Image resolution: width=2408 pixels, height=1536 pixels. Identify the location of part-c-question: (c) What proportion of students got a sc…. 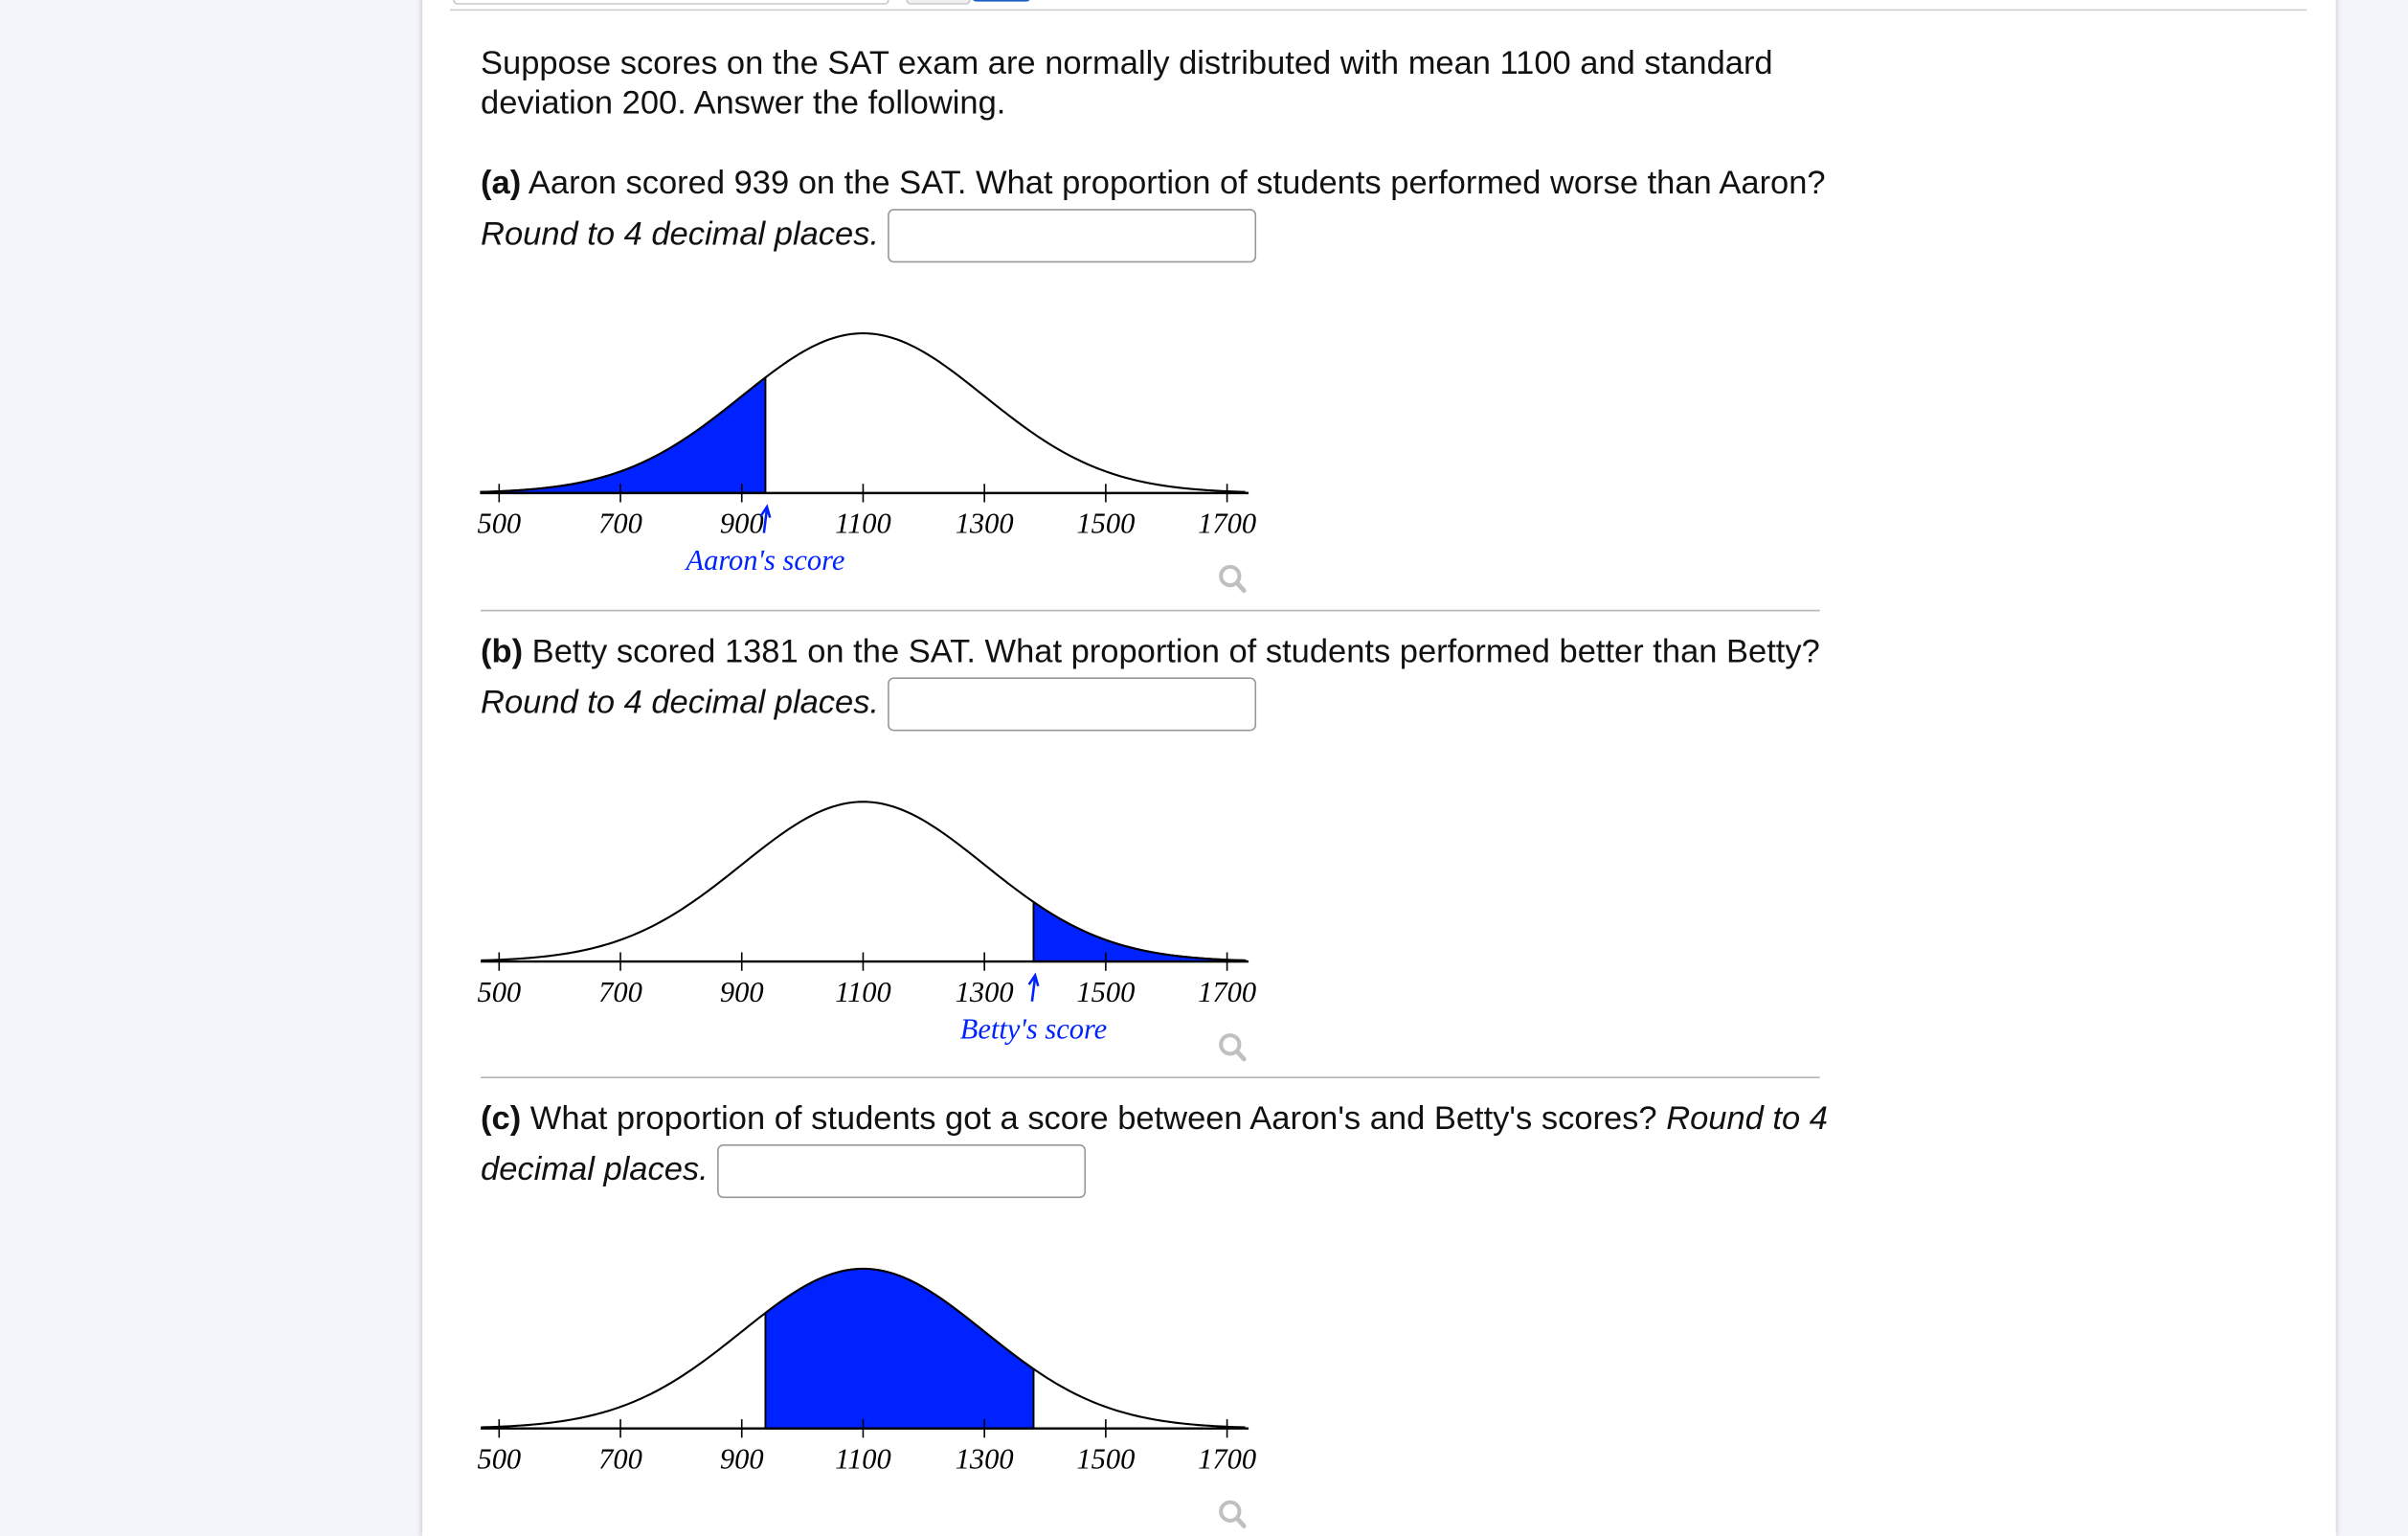
(1157, 1146).